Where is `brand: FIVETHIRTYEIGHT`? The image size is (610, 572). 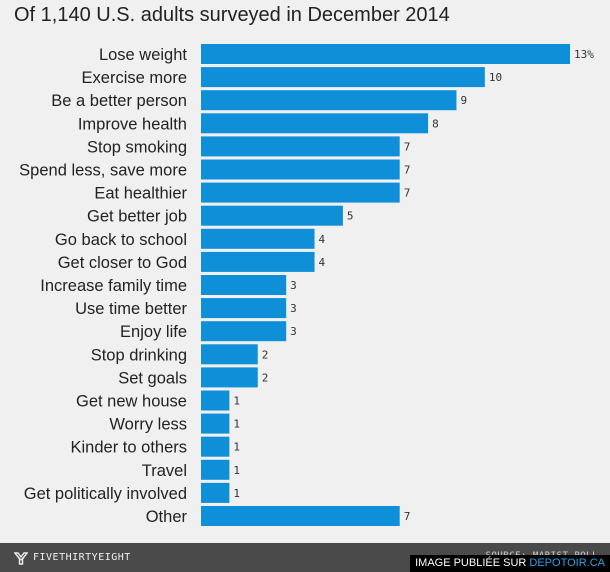
brand: FIVETHIRTYEIGHT is located at coordinates (72, 558).